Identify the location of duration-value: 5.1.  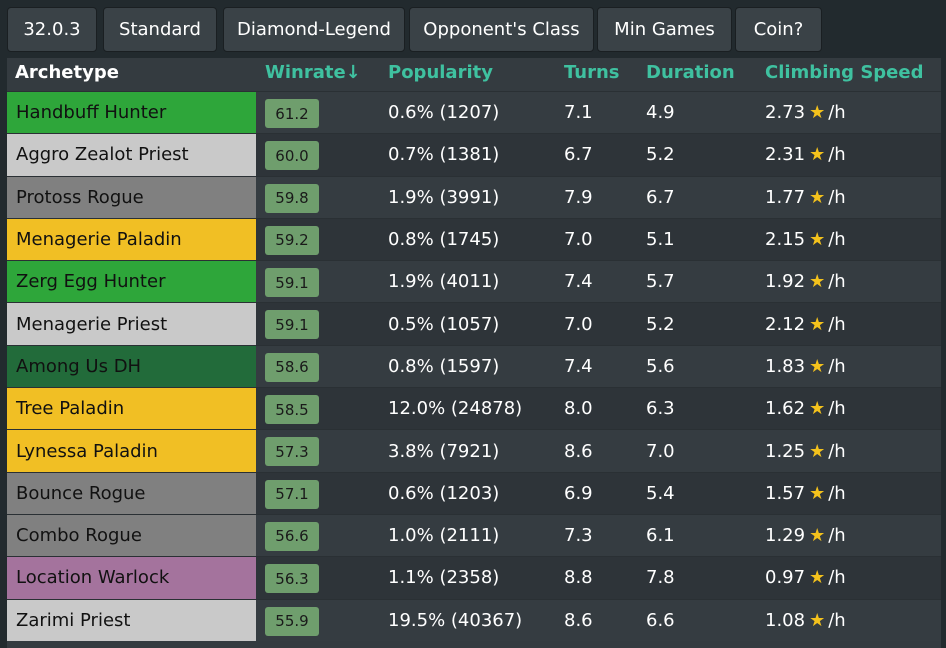
(660, 240).